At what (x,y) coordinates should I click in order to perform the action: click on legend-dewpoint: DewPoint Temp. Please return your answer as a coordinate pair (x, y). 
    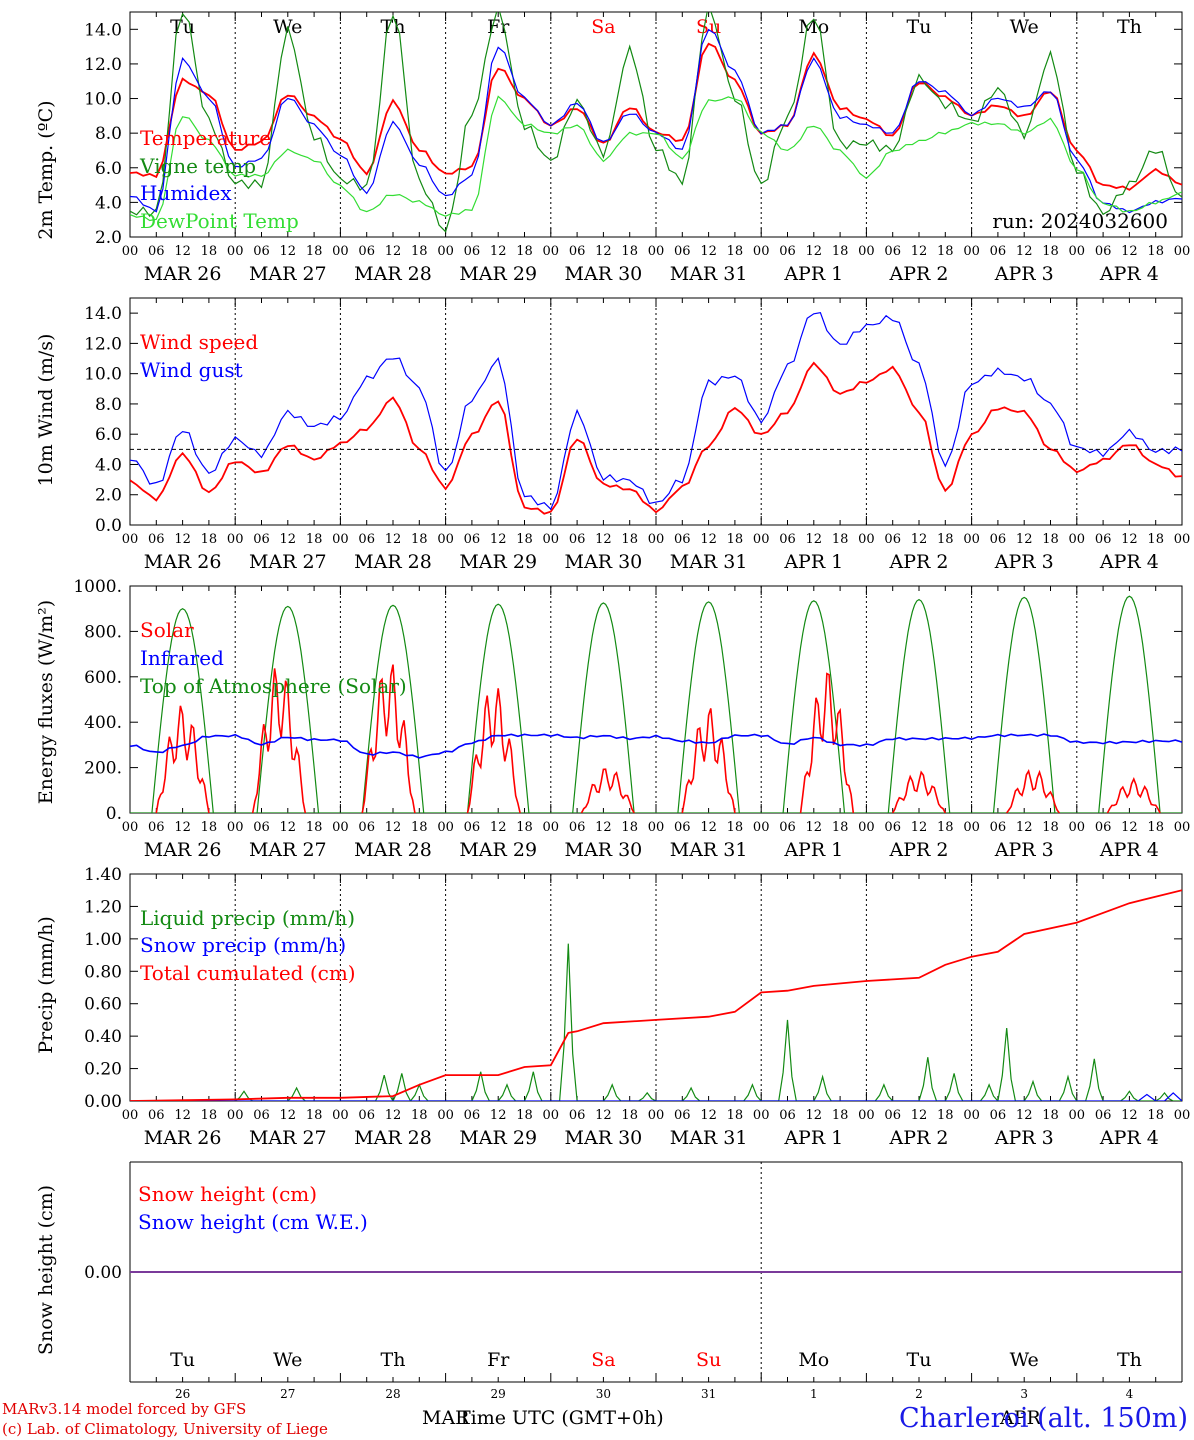
    Looking at the image, I should click on (219, 221).